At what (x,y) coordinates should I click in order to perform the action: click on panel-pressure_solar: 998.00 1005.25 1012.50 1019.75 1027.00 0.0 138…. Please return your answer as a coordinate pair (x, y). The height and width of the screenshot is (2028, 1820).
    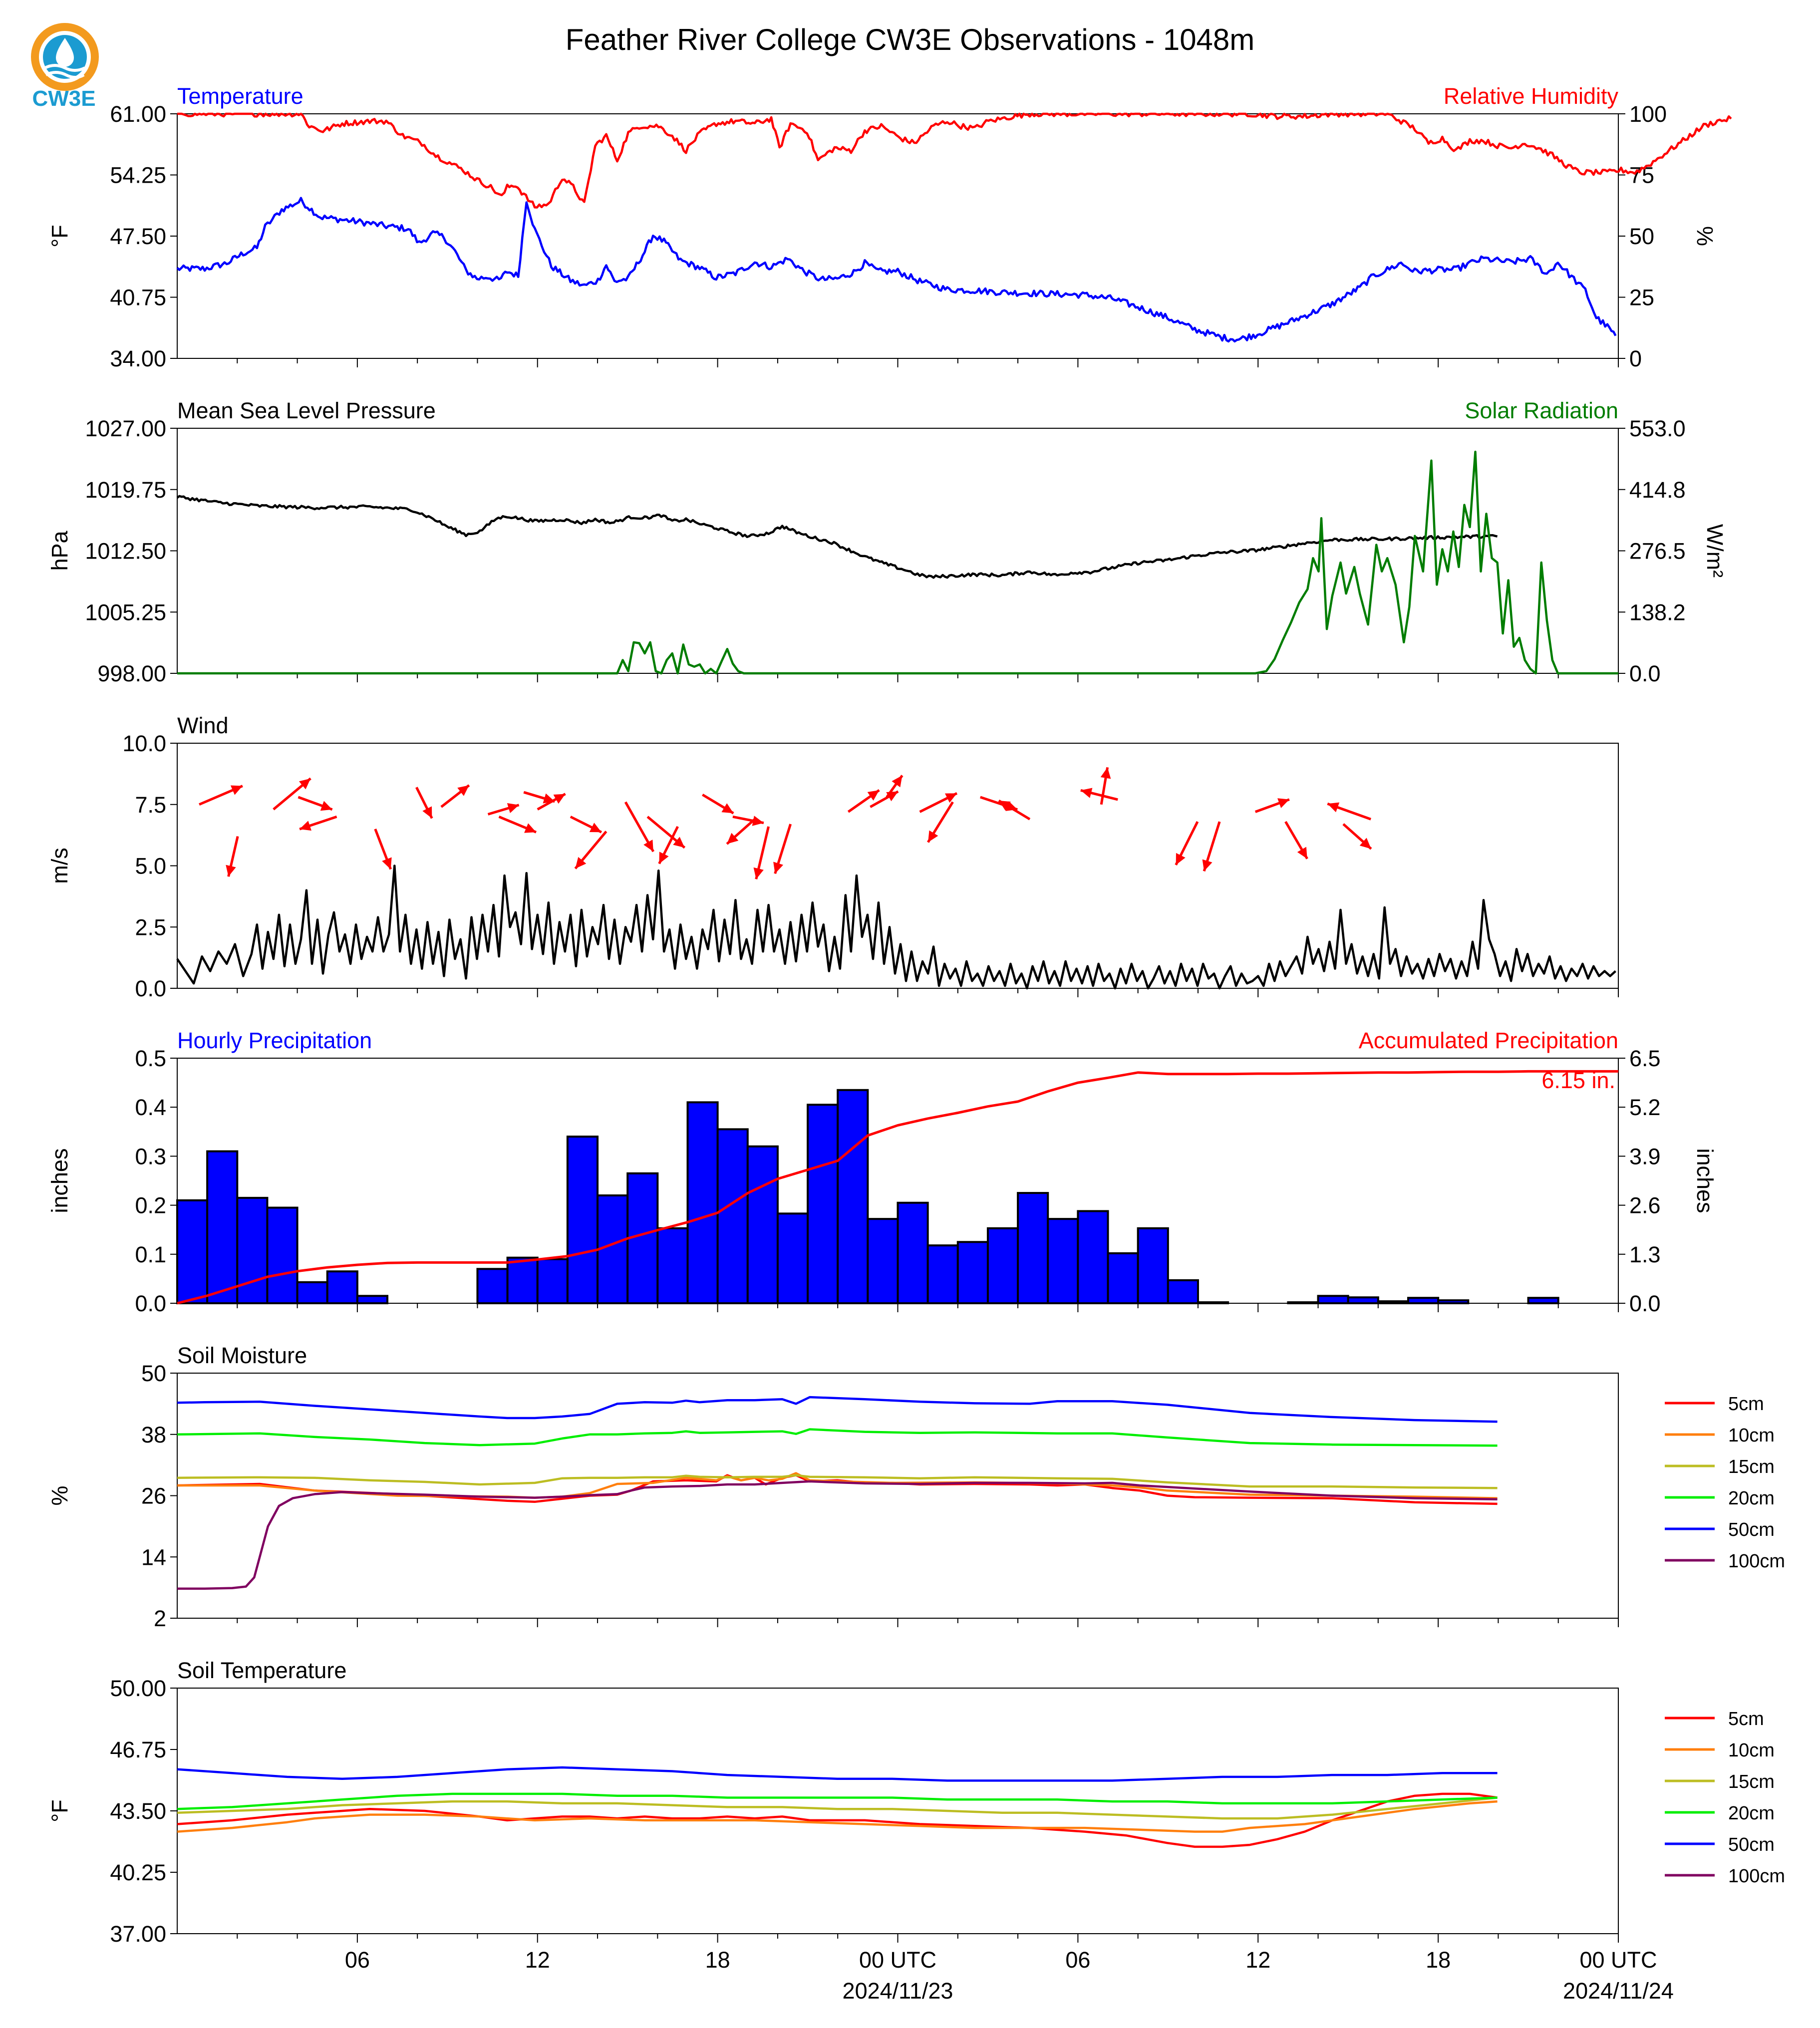
    Looking at the image, I should click on (887, 542).